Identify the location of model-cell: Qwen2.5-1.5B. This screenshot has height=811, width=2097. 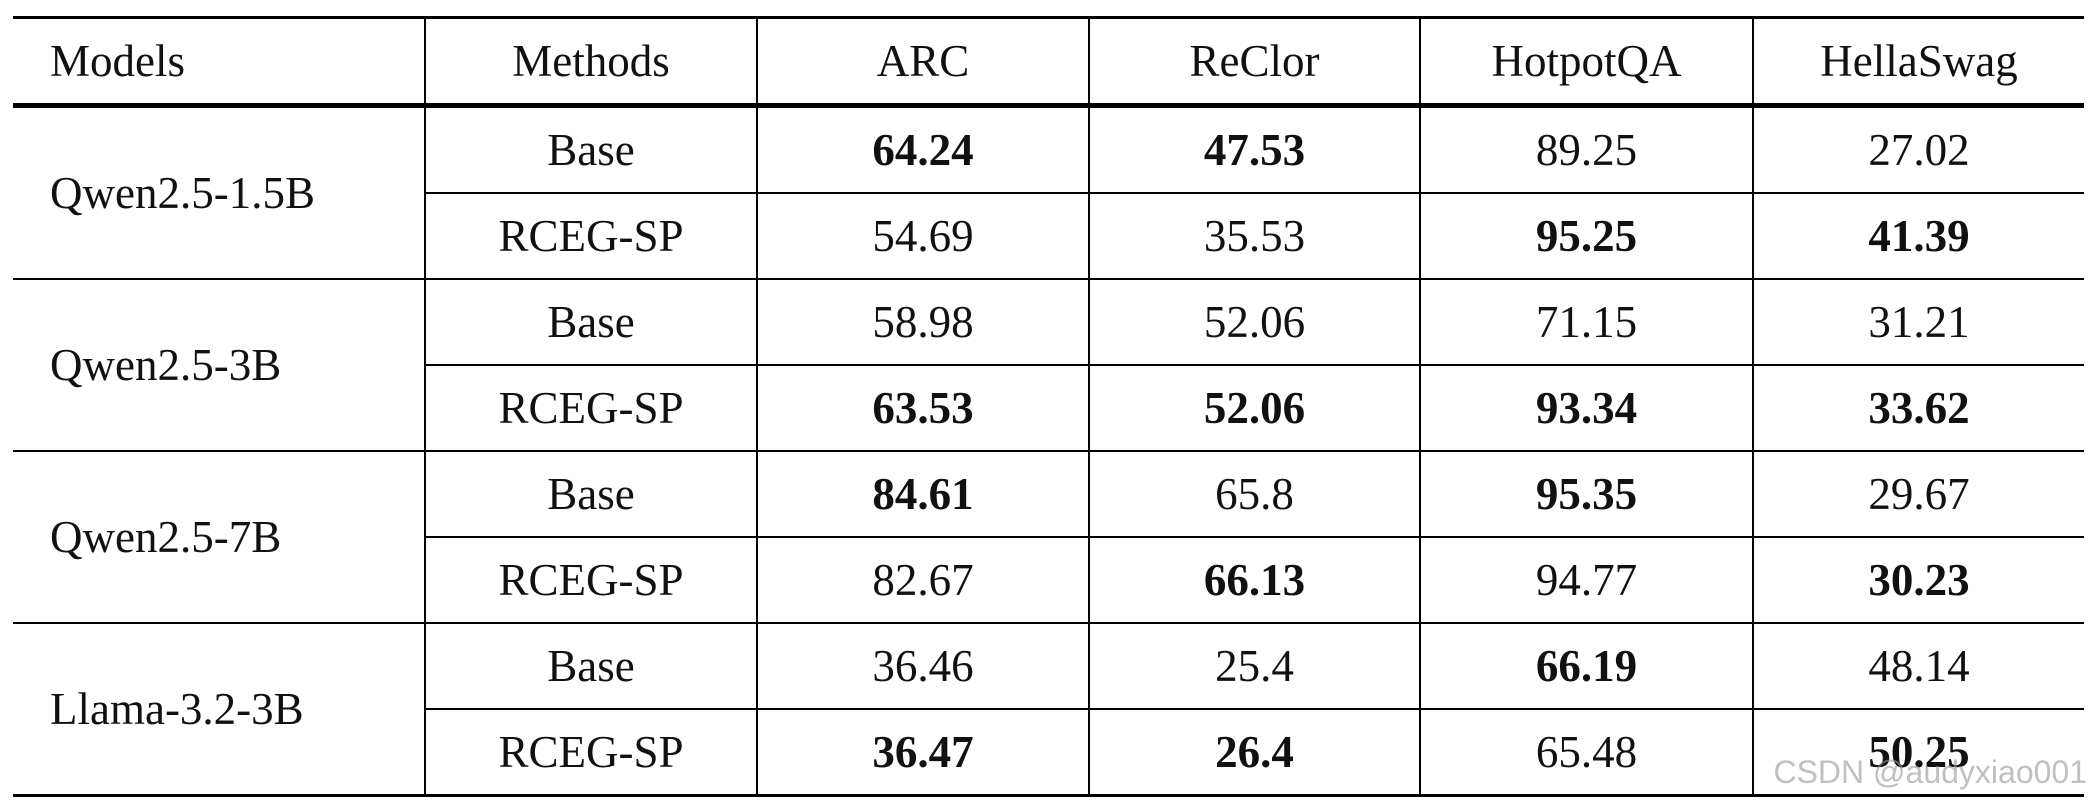
(219, 191).